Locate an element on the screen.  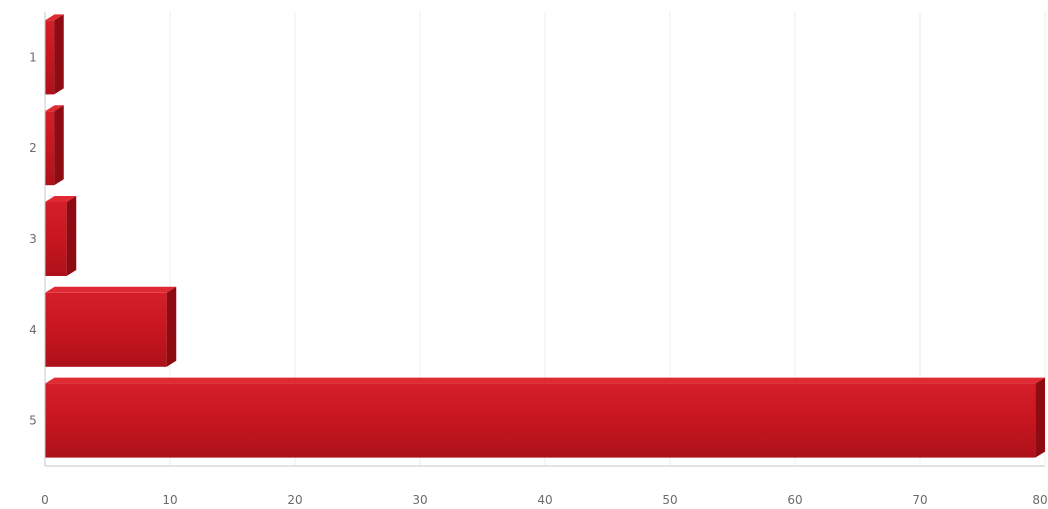
y-tick-label-4: 4 is located at coordinates (33, 330).